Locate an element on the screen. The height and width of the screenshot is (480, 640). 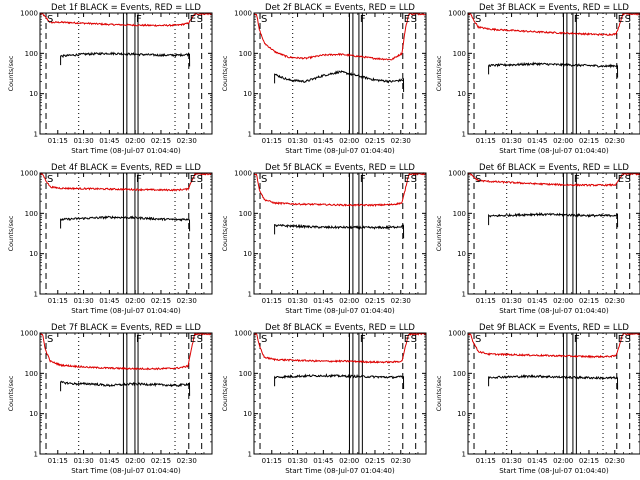
panel-title: Det 5f BLACK = Events, RED = LLD is located at coordinates (340, 168).